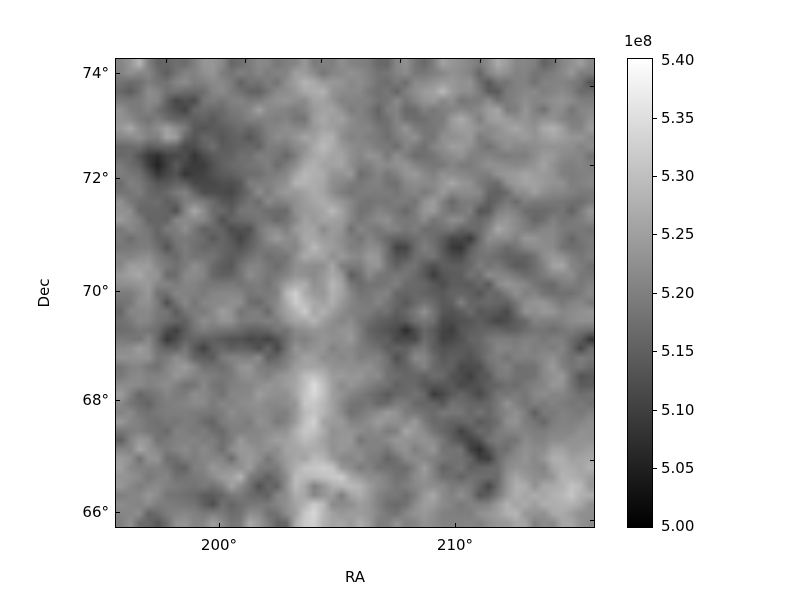 This screenshot has width=800, height=600. What do you see at coordinates (678, 118) in the screenshot?
I see `colorbar-tick-label: 5.35` at bounding box center [678, 118].